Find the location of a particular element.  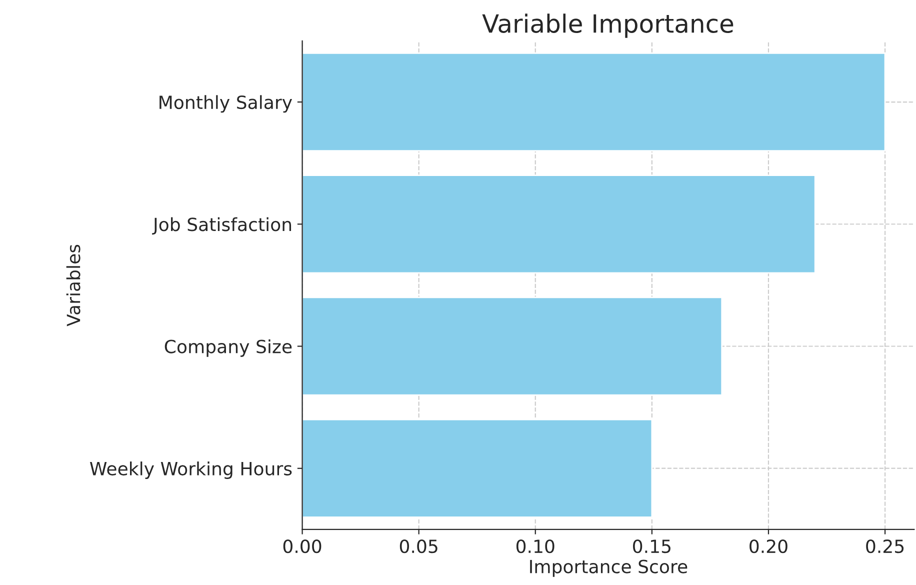

x-tick-label: 0.25 is located at coordinates (885, 546).